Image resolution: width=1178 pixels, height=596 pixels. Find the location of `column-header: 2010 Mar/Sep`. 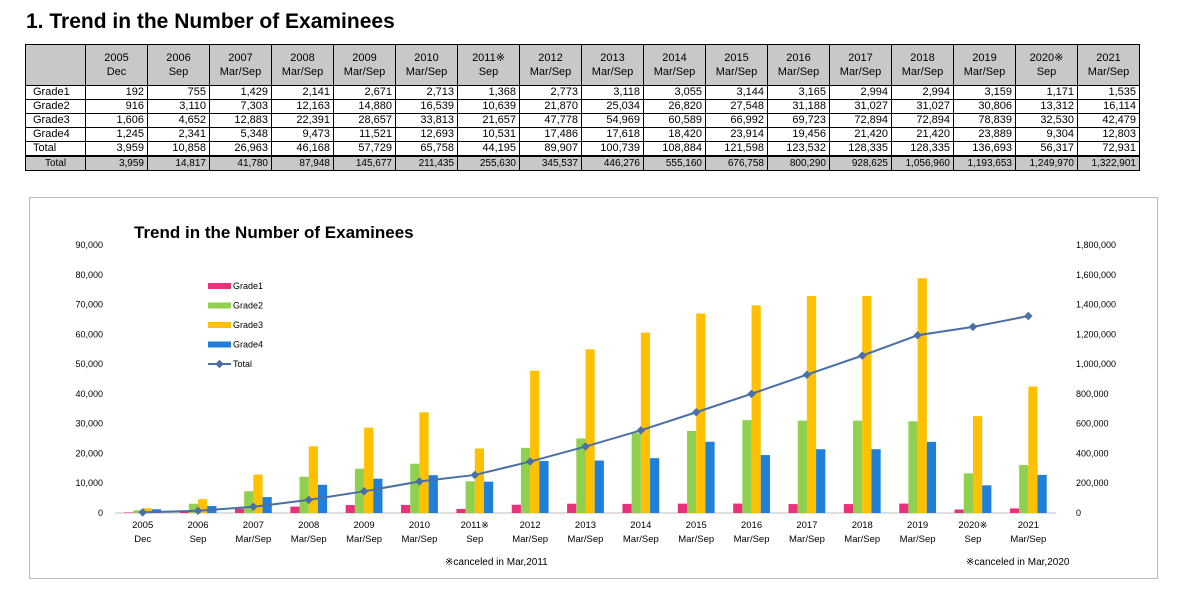

column-header: 2010 Mar/Sep is located at coordinates (426, 65).